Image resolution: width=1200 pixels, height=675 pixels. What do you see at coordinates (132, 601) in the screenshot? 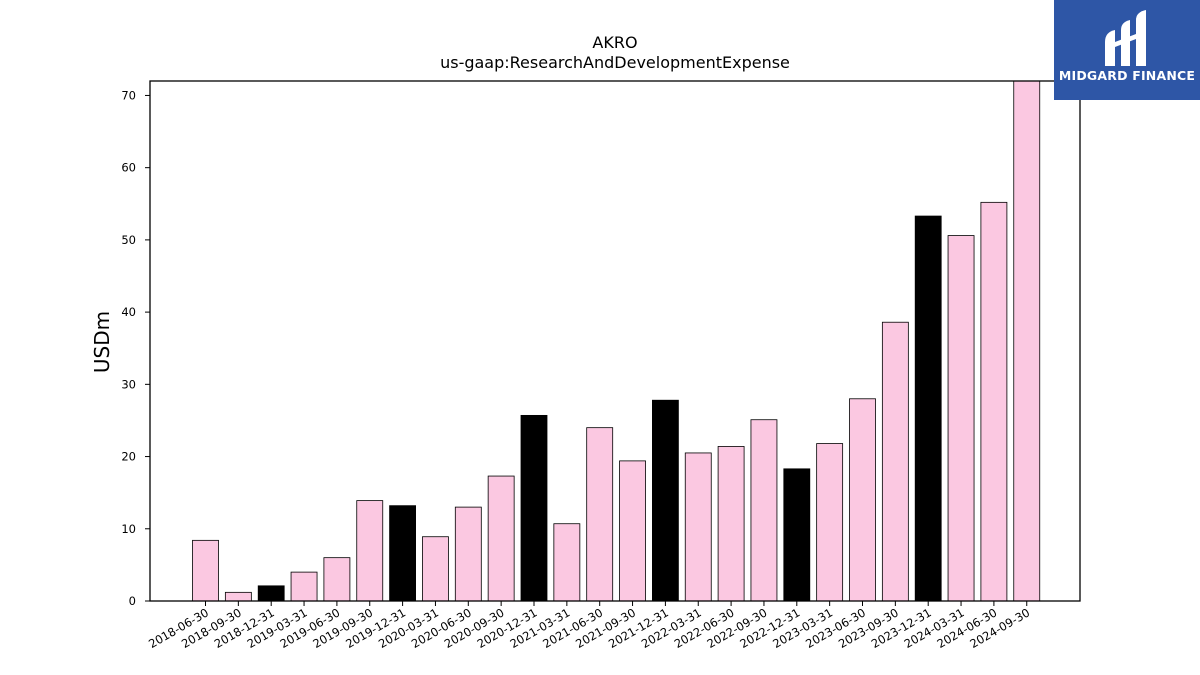
I see `y-tick-label: 0` at bounding box center [132, 601].